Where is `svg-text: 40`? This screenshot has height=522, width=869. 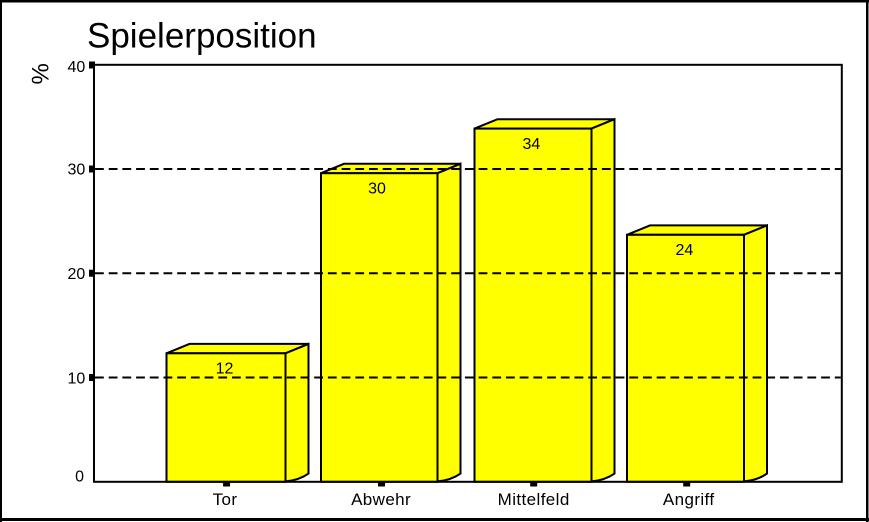
svg-text: 40 is located at coordinates (77, 67).